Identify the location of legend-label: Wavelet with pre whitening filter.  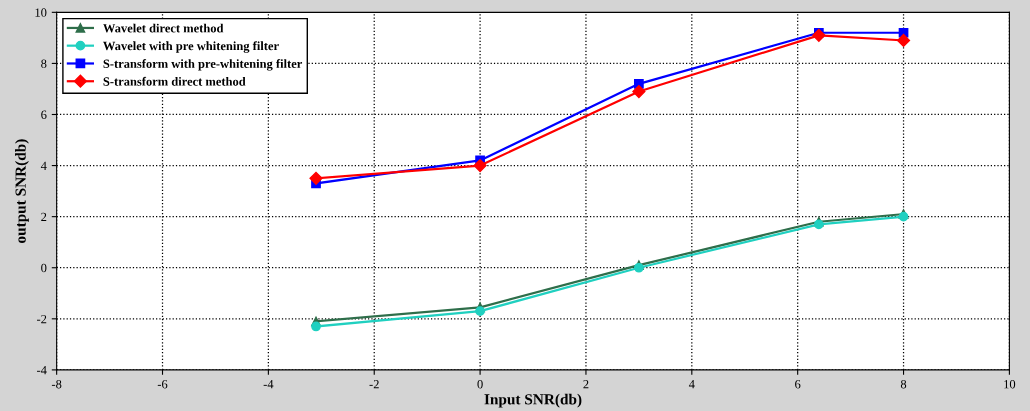
(191, 47).